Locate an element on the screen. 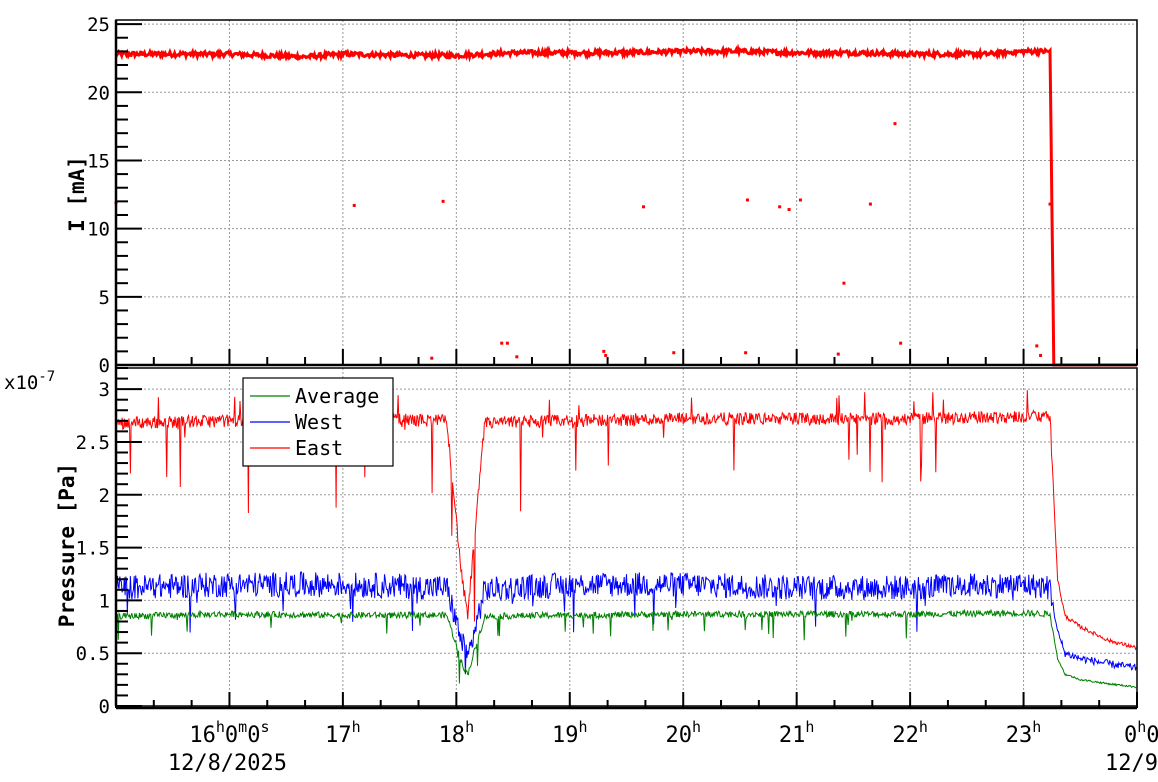  top-y-axis-title: I [mA] is located at coordinates (77, 194).